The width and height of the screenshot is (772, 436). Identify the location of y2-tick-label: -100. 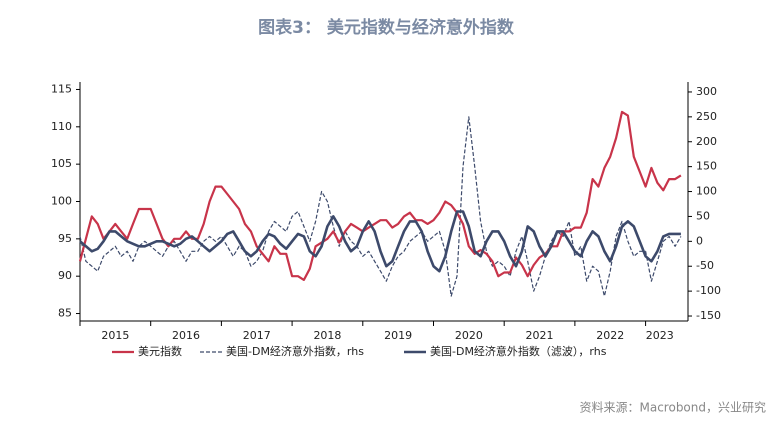
(708, 290).